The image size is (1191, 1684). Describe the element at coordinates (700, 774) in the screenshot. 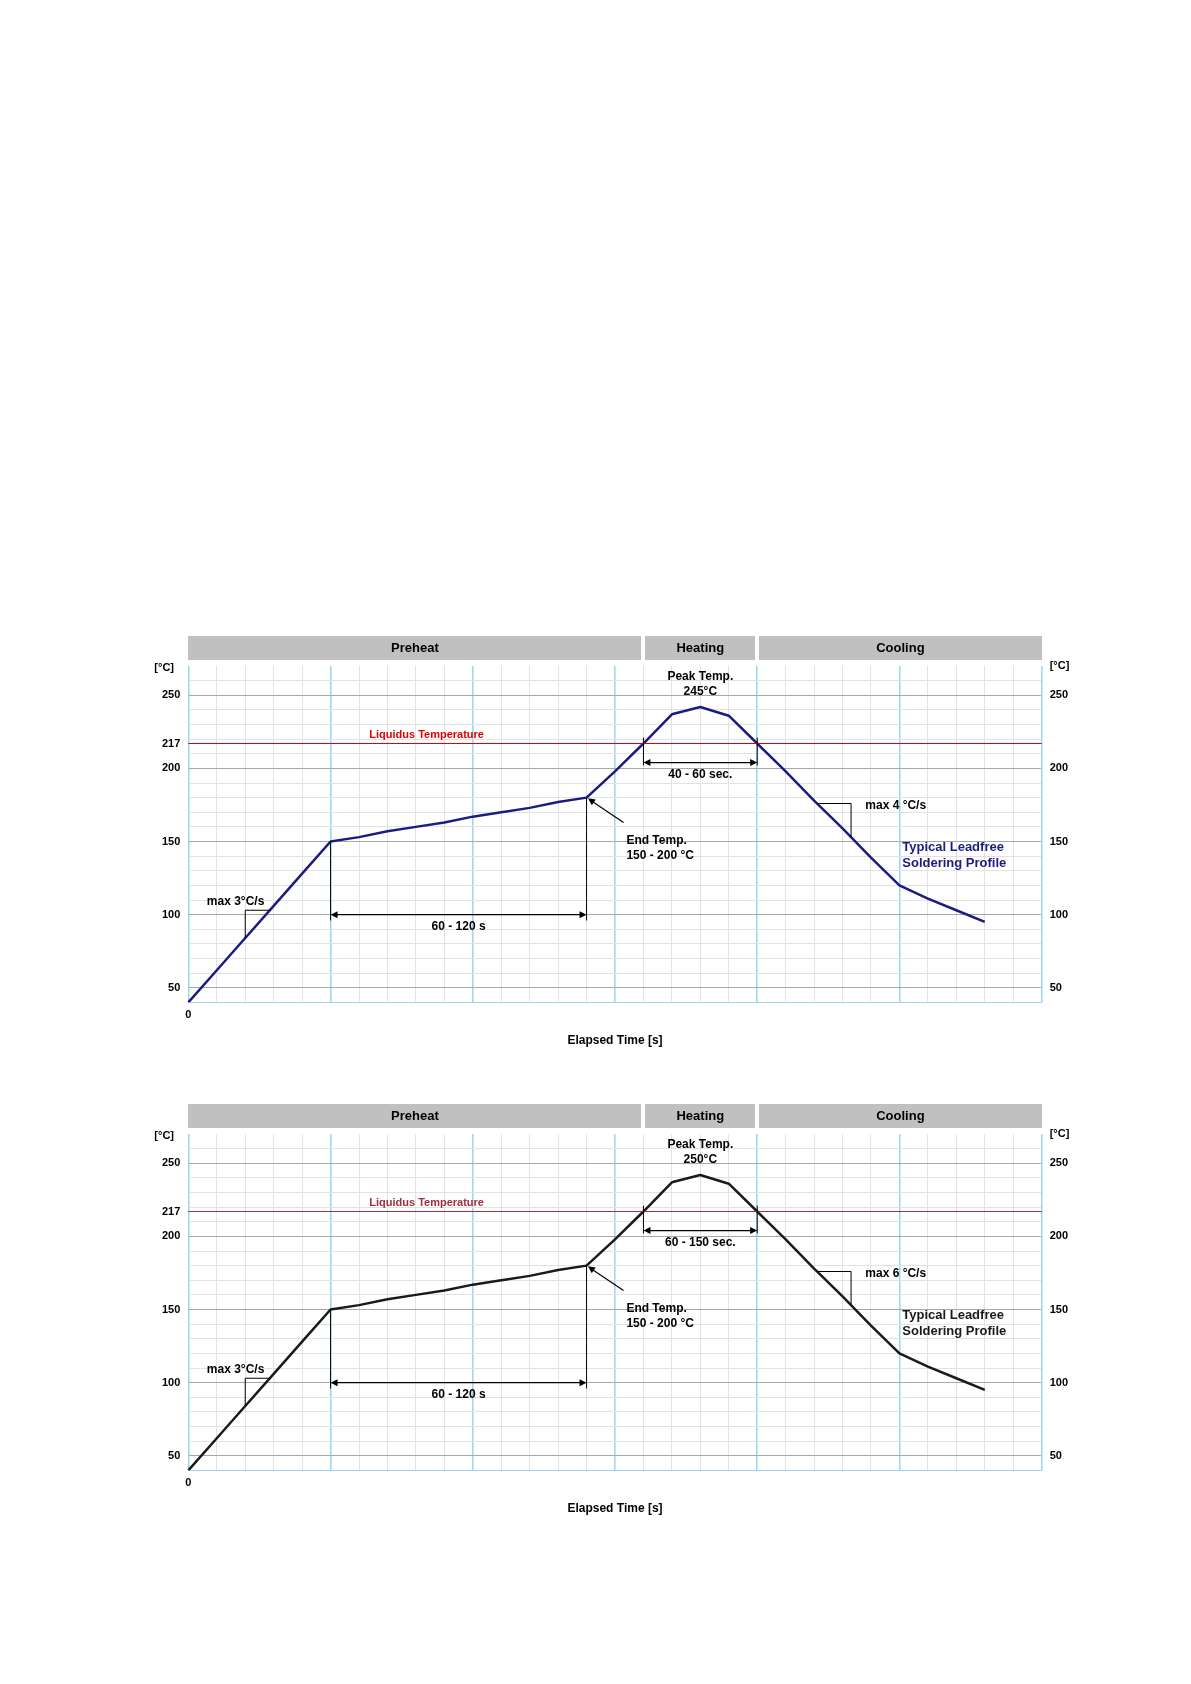

I see `annotation: 40 - 60 sec.` at that location.